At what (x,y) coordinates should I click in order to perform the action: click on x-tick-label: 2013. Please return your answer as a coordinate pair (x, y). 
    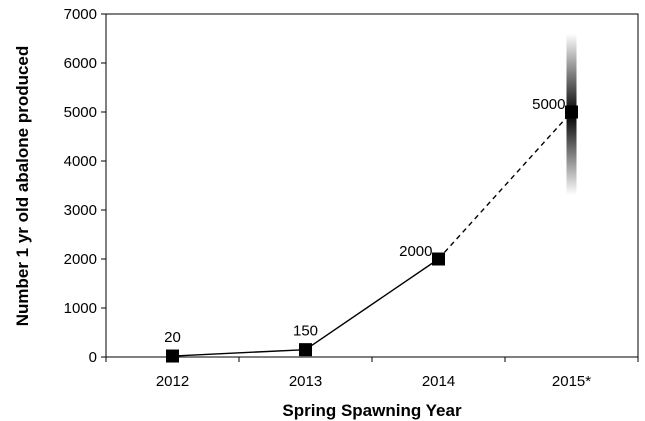
    Looking at the image, I should click on (305, 381).